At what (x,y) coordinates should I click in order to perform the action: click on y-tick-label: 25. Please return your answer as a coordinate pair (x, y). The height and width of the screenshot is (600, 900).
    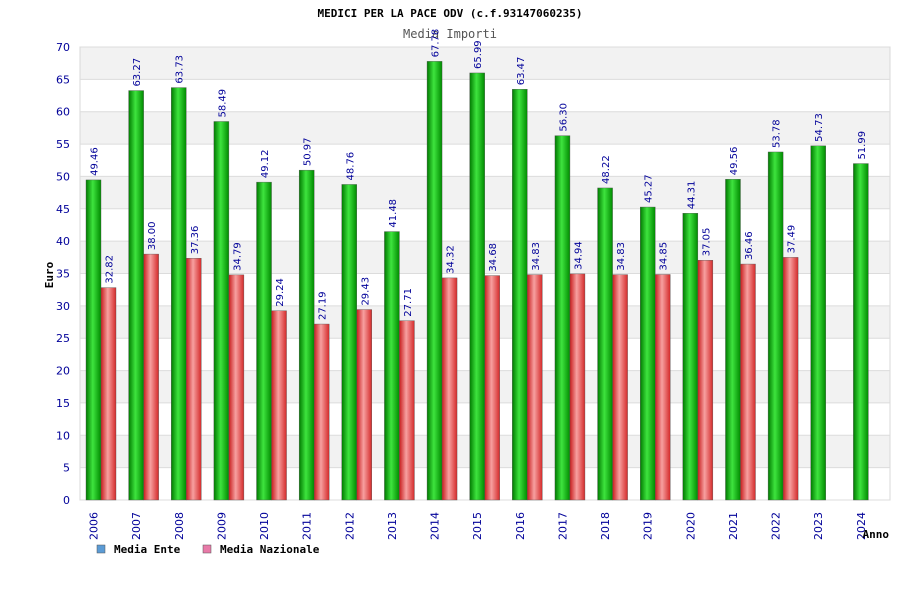
    Looking at the image, I should click on (63, 338).